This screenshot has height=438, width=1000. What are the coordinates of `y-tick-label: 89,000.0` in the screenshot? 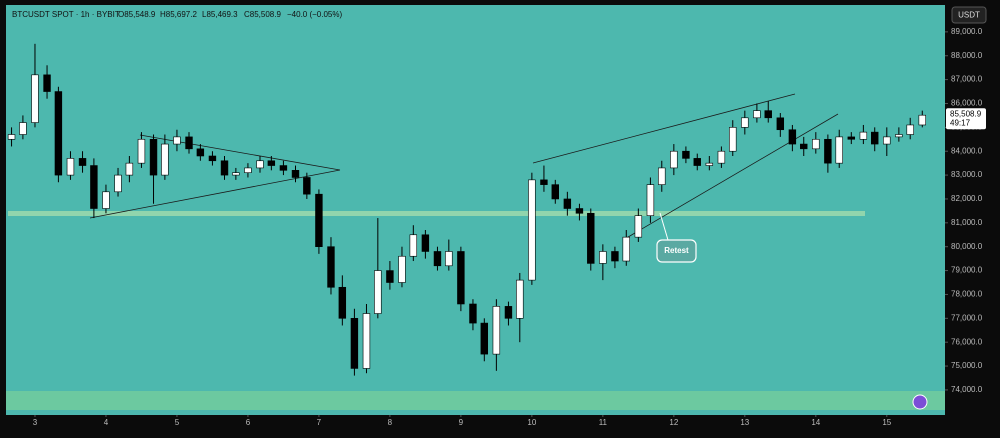 It's located at (967, 31).